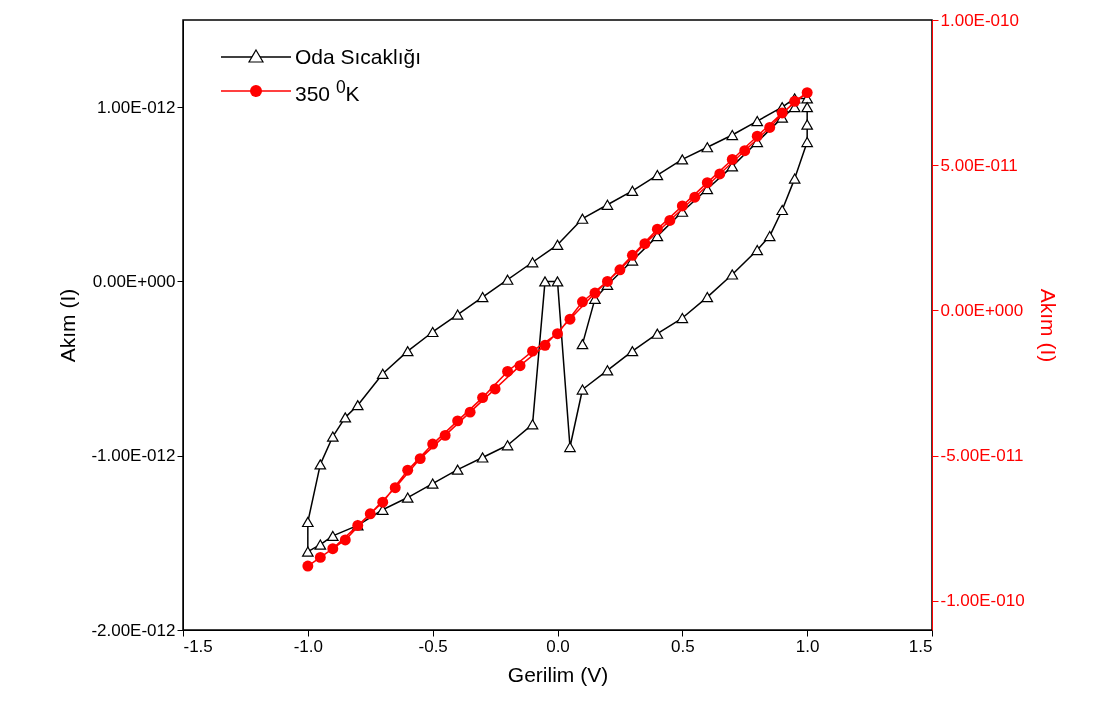 The image size is (1095, 718). What do you see at coordinates (133, 630) in the screenshot?
I see `y-tick-label: -2.00E-012` at bounding box center [133, 630].